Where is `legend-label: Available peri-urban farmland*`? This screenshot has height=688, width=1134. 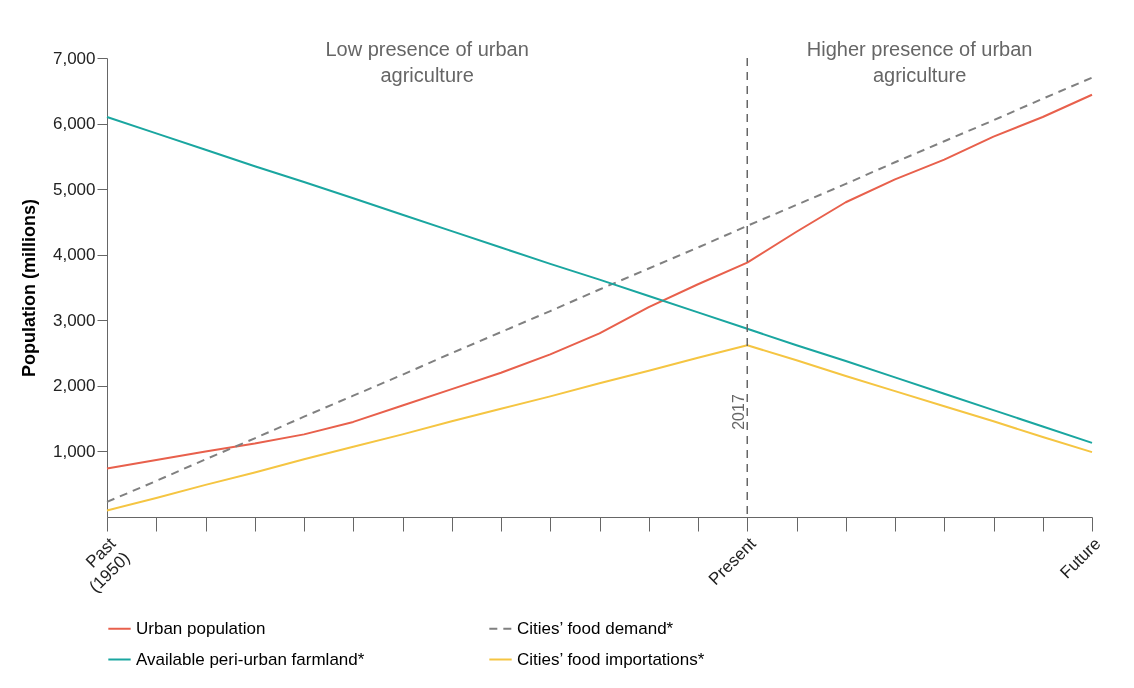
legend-label: Available peri-urban farmland* is located at coordinates (250, 659).